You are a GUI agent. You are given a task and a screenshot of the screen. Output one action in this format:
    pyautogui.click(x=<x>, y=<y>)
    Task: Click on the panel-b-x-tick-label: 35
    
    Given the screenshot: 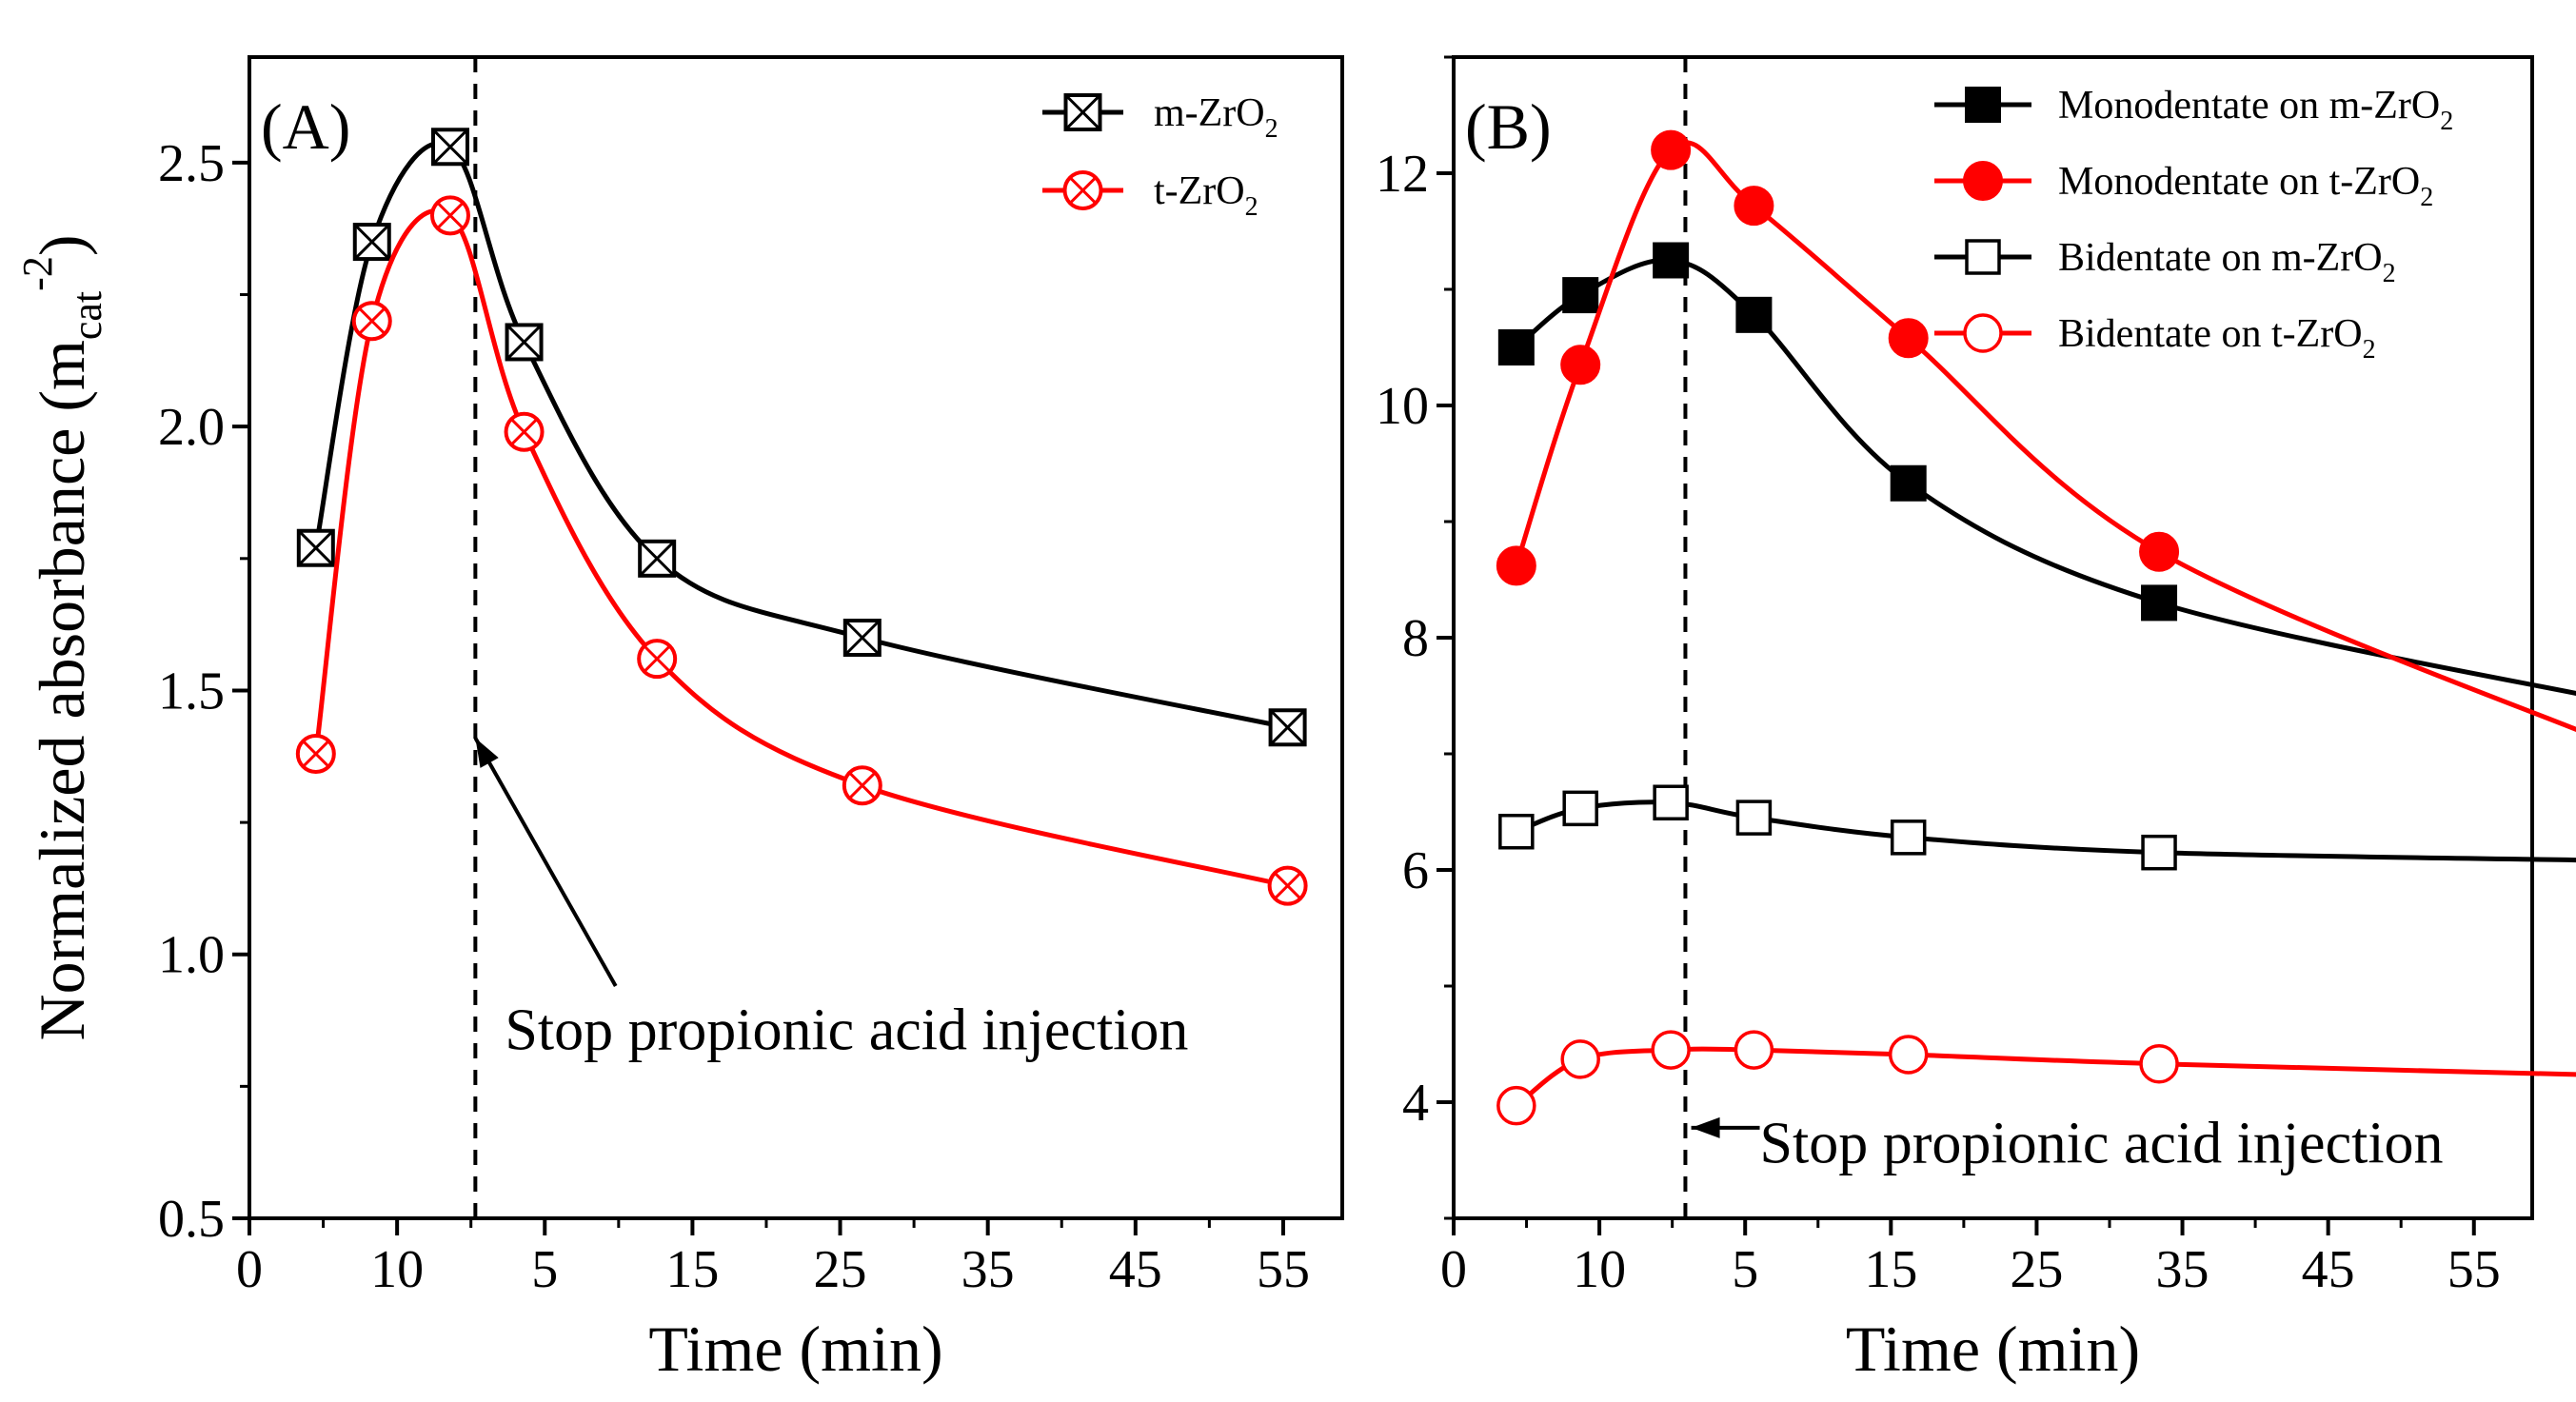 What is the action you would take?
    pyautogui.click(x=2182, y=1270)
    